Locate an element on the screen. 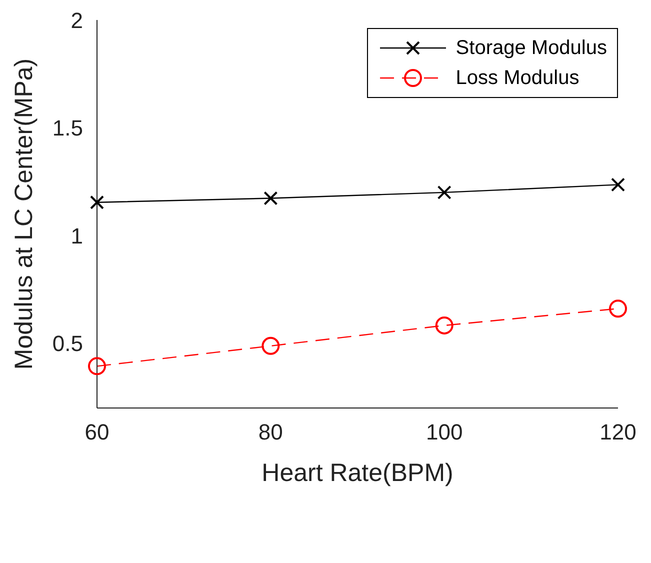 The width and height of the screenshot is (651, 563). y-tick-label: 0.5 is located at coordinates (67, 343).